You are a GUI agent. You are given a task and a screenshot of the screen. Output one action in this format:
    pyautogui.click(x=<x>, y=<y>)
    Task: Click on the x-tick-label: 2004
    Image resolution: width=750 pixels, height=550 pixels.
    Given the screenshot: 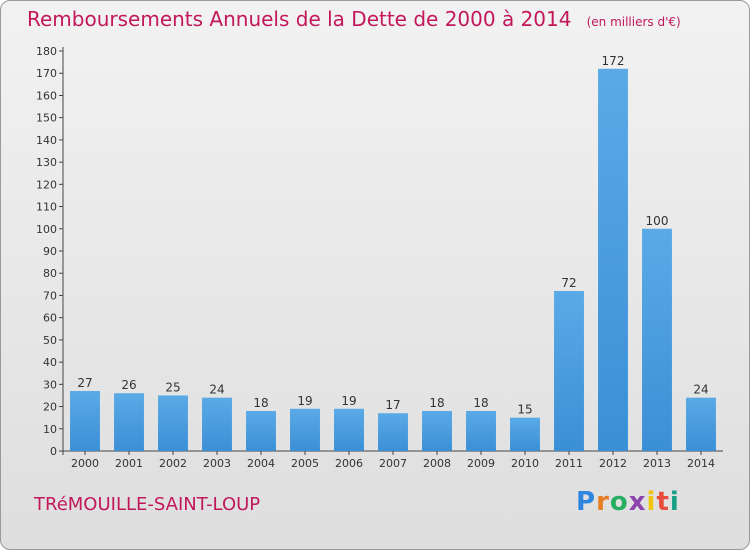 What is the action you would take?
    pyautogui.click(x=261, y=463)
    